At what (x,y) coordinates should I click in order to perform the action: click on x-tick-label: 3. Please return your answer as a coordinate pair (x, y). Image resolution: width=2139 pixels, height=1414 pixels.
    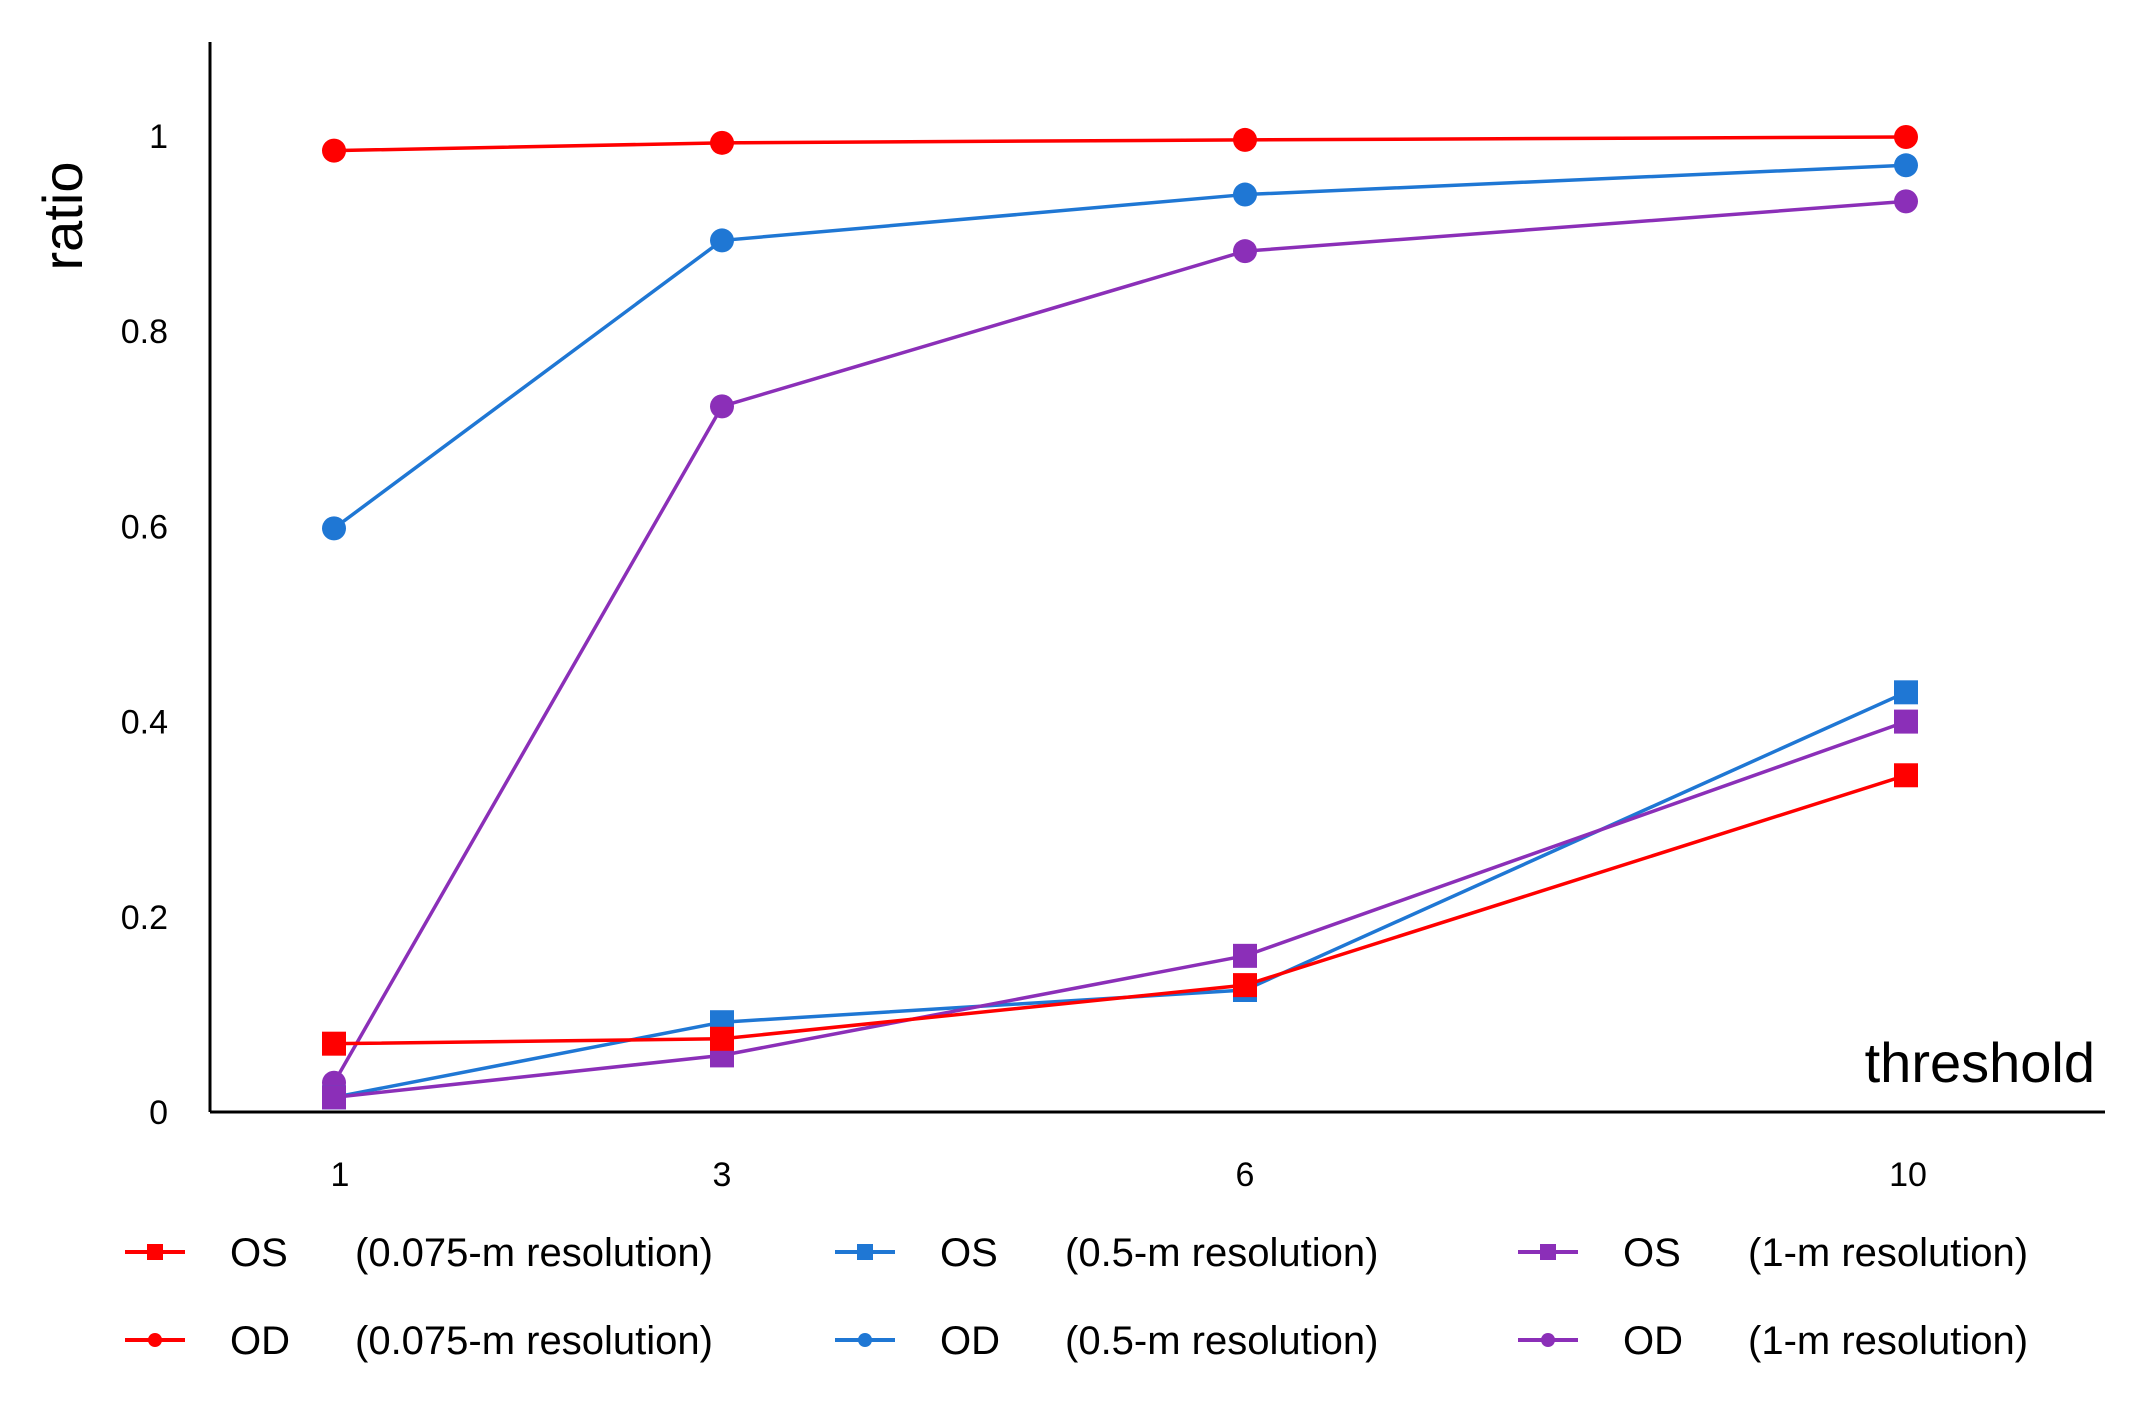
    Looking at the image, I should click on (722, 1175).